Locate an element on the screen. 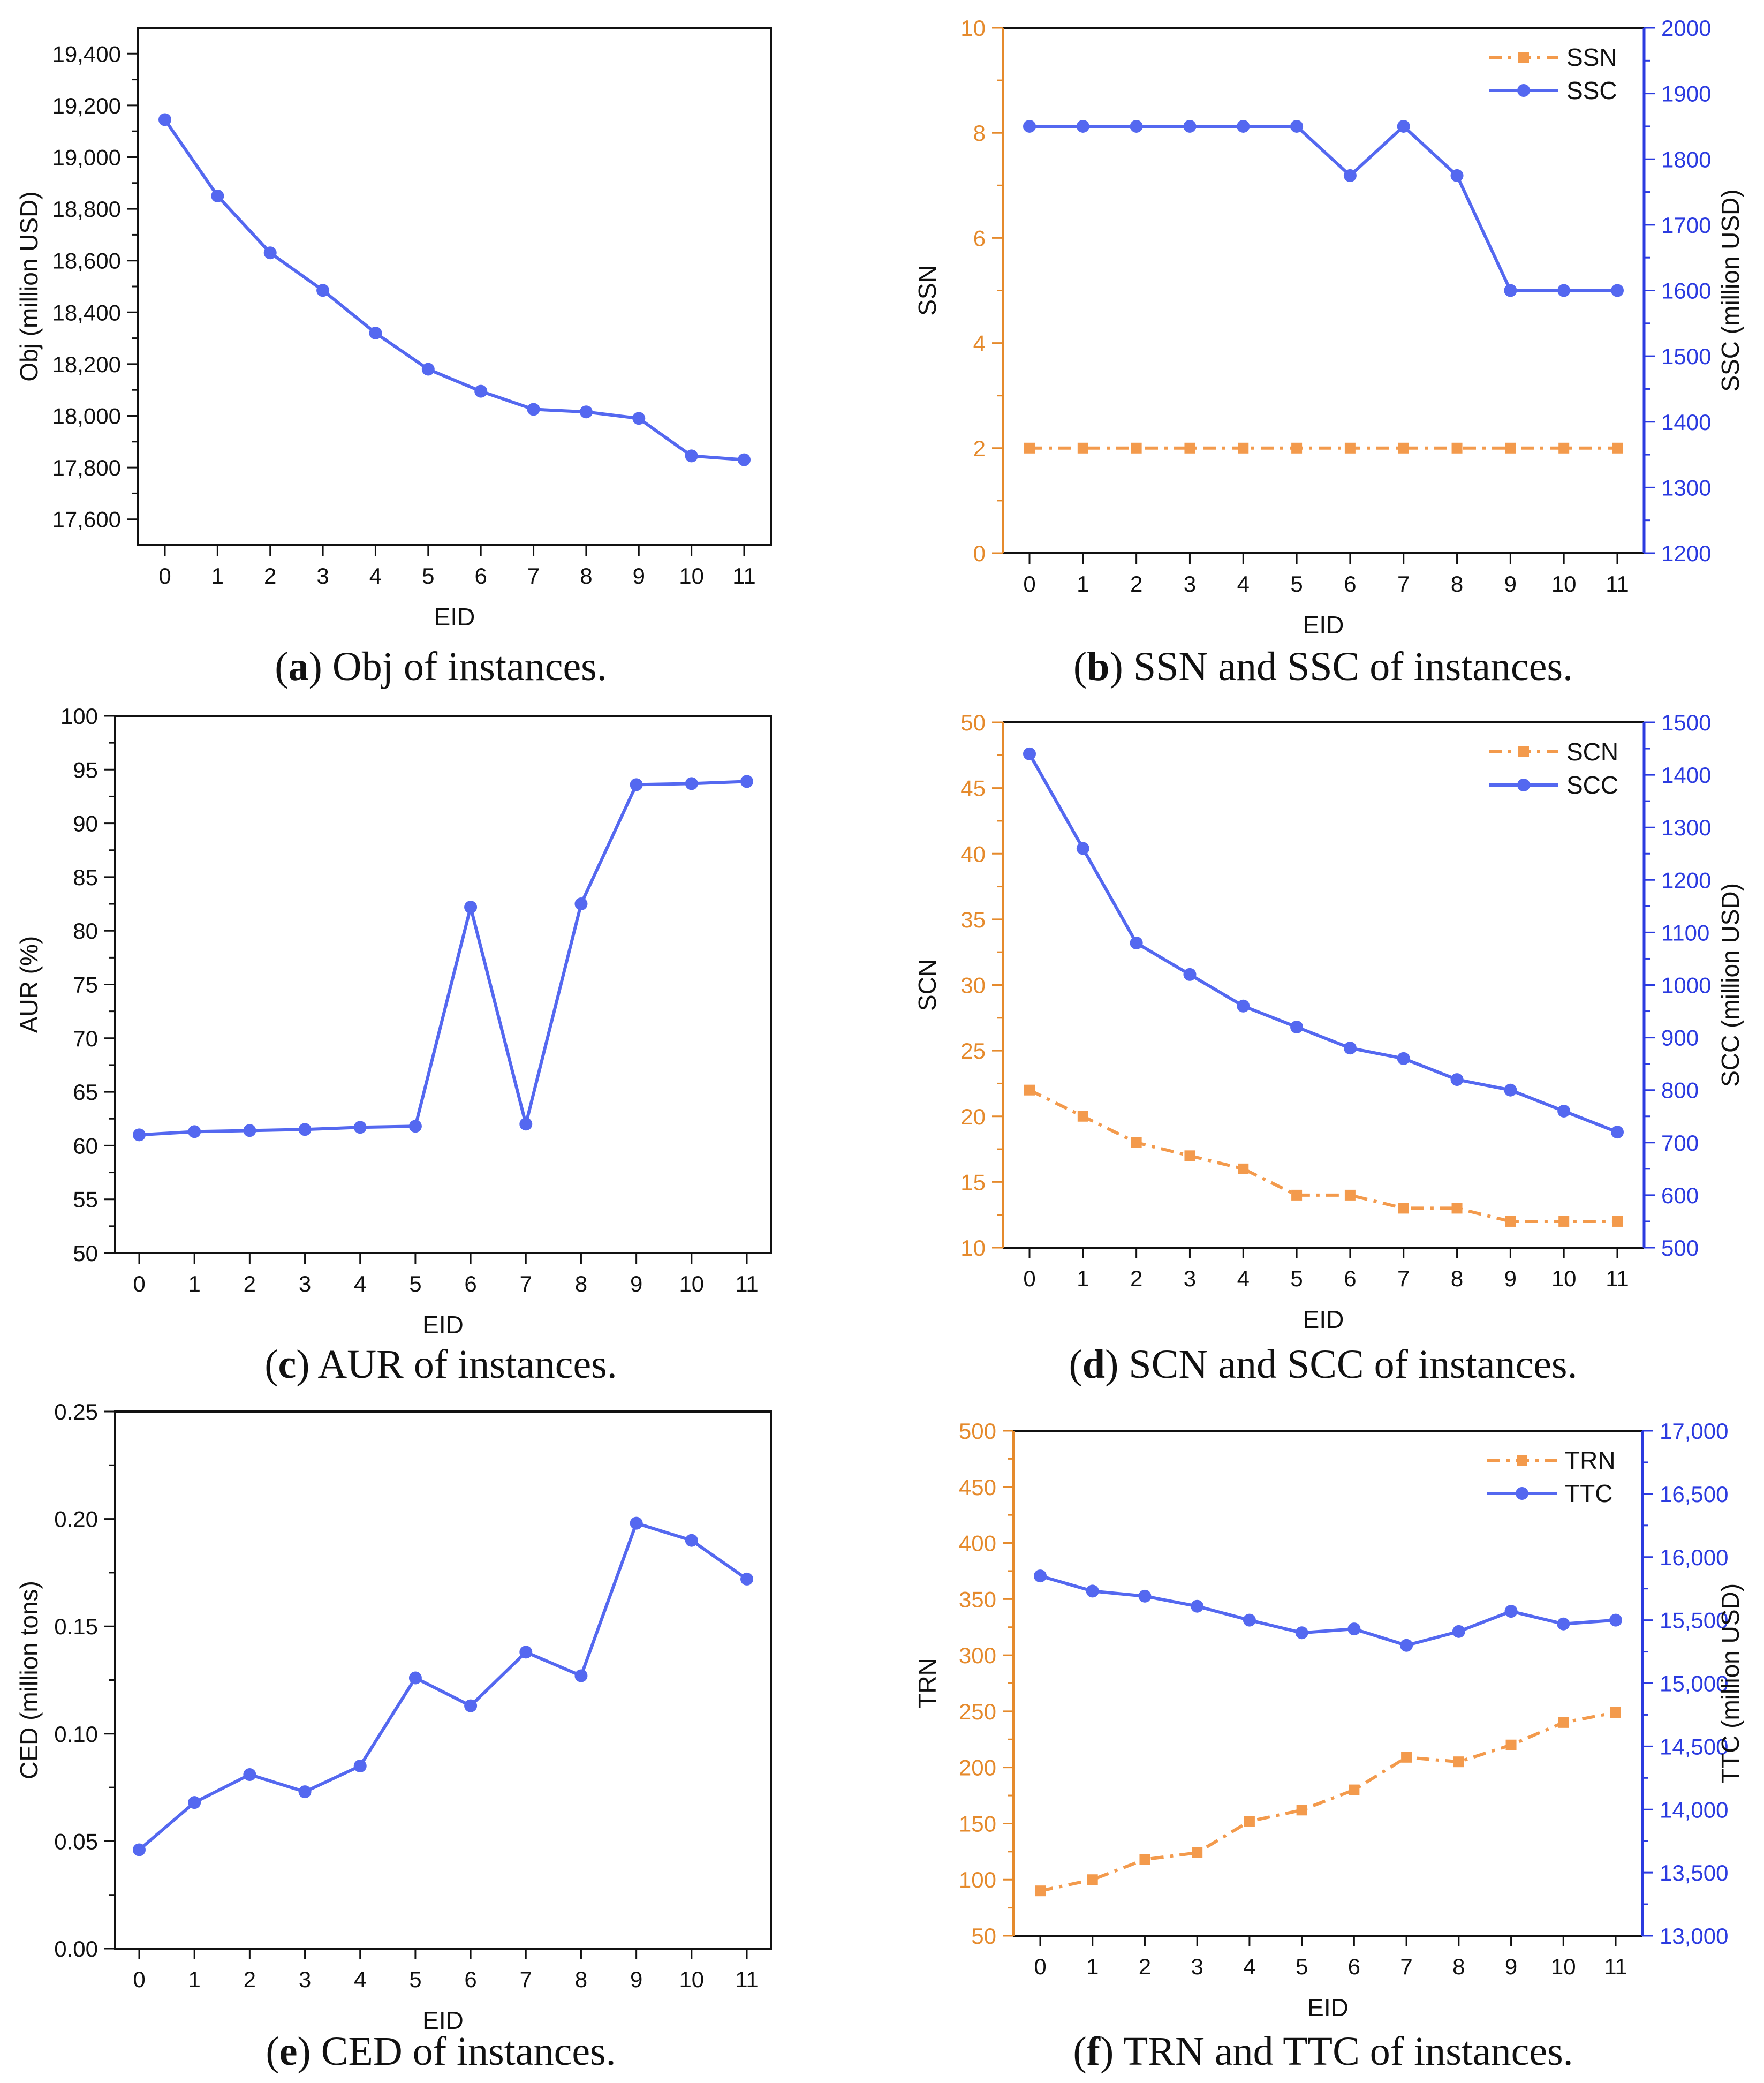 Image resolution: width=1764 pixels, height=2083 pixels. x-tick-label-a: 4 is located at coordinates (376, 576).